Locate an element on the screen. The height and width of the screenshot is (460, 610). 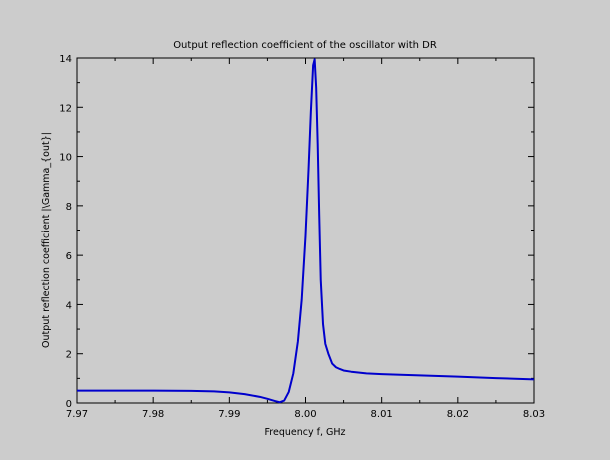
x-tick-label: 7.98 is located at coordinates (153, 414).